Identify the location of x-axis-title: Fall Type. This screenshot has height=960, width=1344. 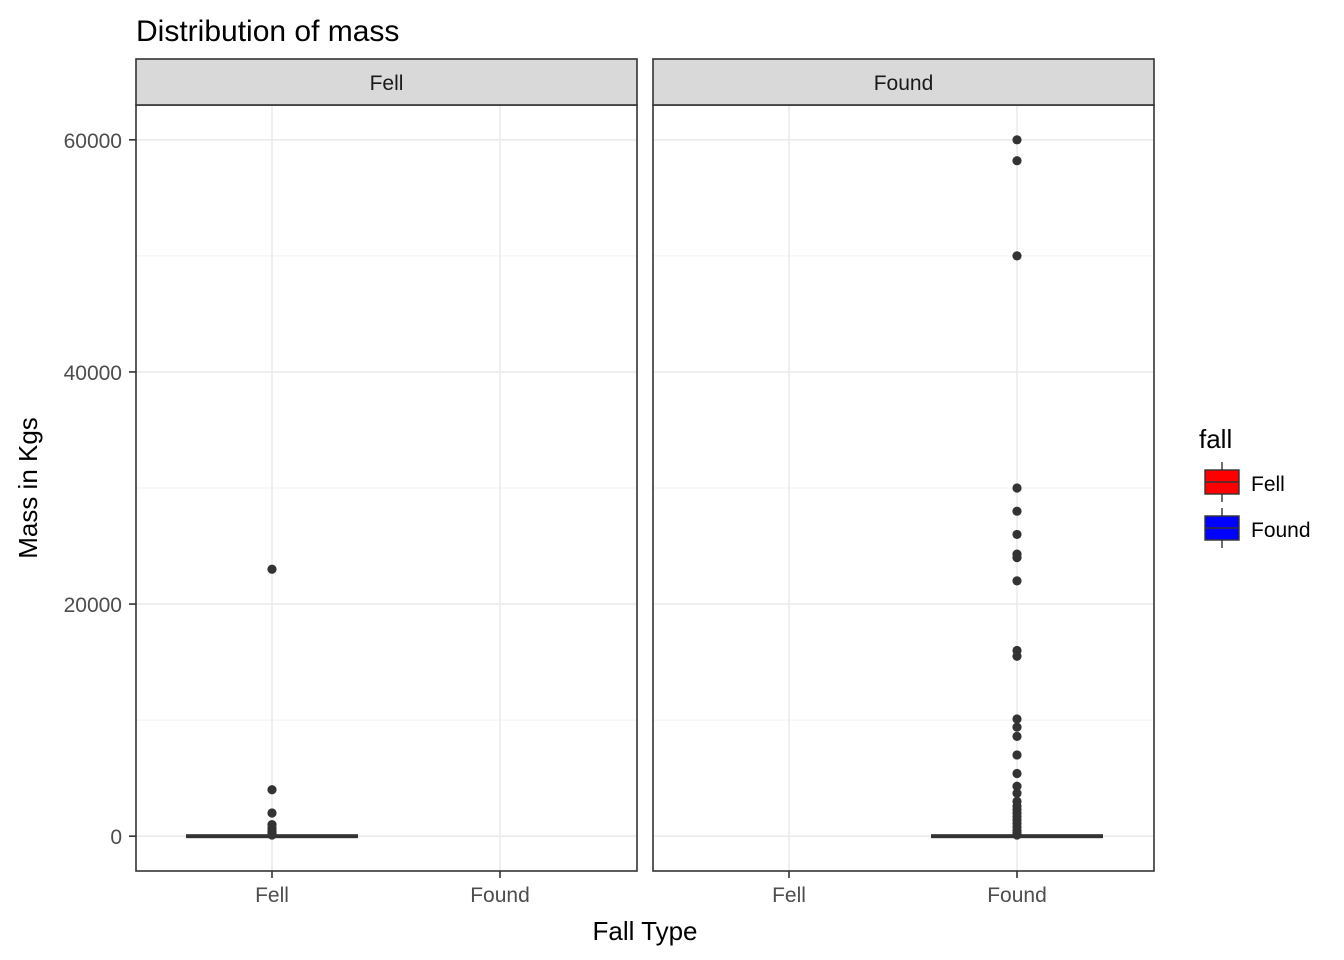
(644, 931).